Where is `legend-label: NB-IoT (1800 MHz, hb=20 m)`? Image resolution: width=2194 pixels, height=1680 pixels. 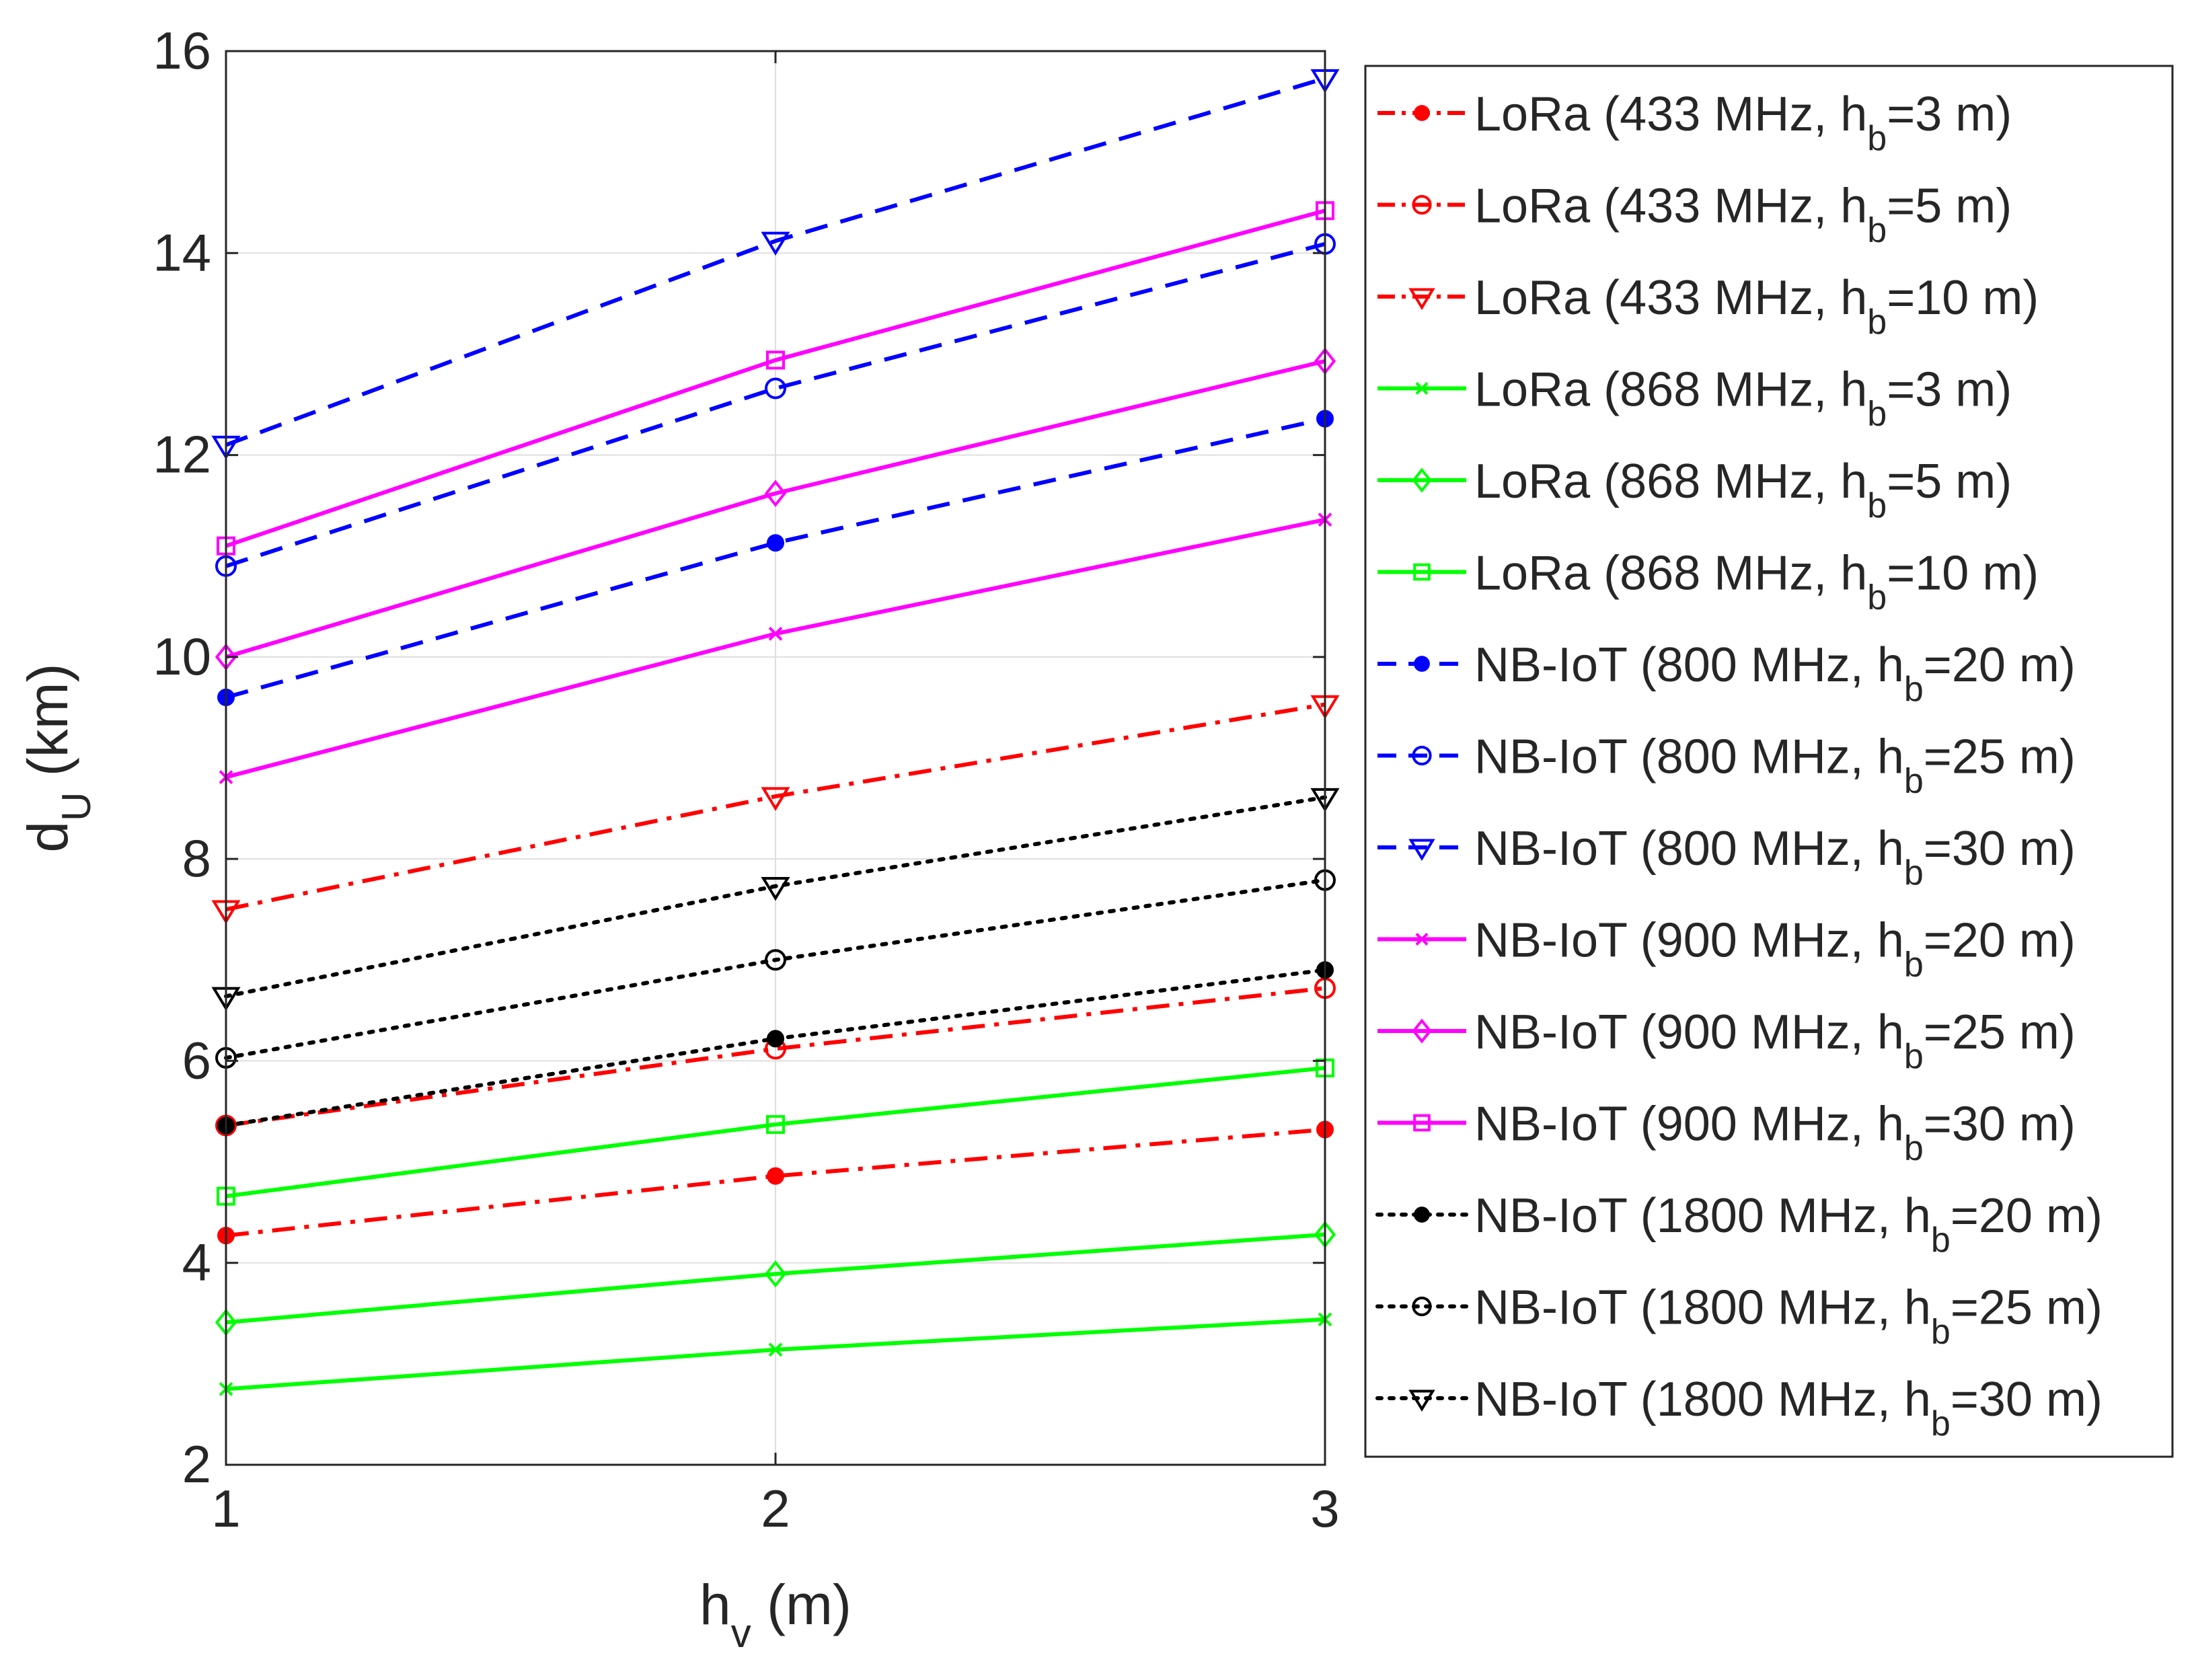 legend-label: NB-IoT (1800 MHz, hb=20 m) is located at coordinates (1789, 1224).